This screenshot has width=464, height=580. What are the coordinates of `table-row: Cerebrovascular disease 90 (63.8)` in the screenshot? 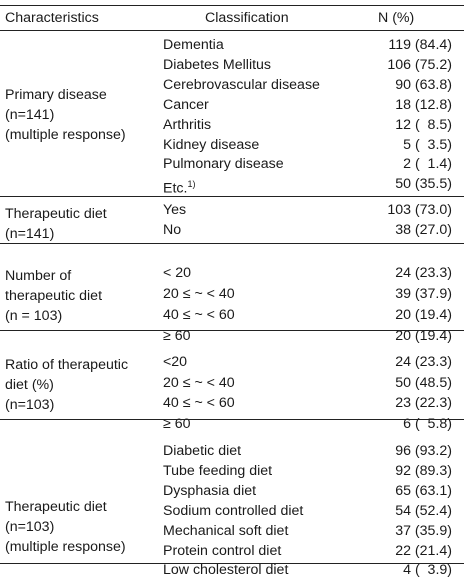 It's located at (232, 85).